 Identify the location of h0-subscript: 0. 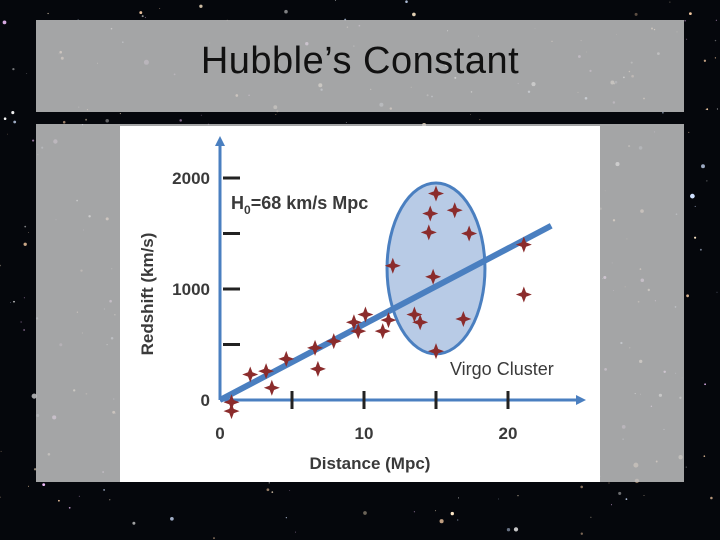
(247, 210).